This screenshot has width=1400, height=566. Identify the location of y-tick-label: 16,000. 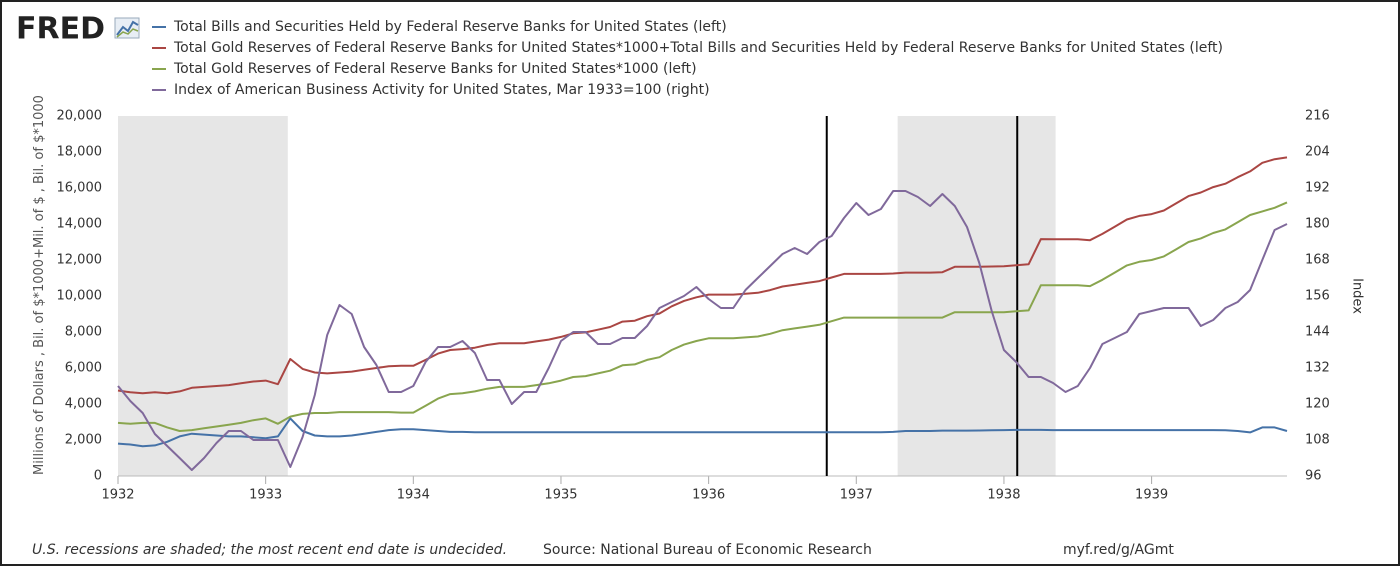
(80, 188).